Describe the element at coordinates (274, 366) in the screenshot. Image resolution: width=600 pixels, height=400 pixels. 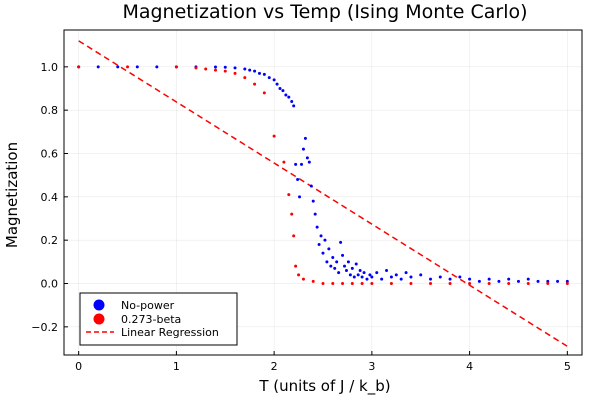
I see `x-tick-label: 2` at that location.